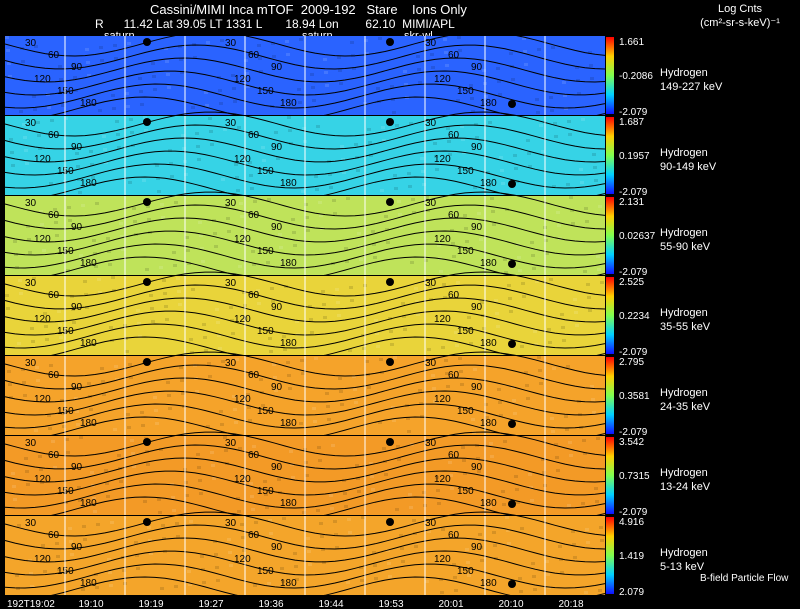 The width and height of the screenshot is (800, 609). I want to click on panel-2-contour-label: 30, so click(31, 203).